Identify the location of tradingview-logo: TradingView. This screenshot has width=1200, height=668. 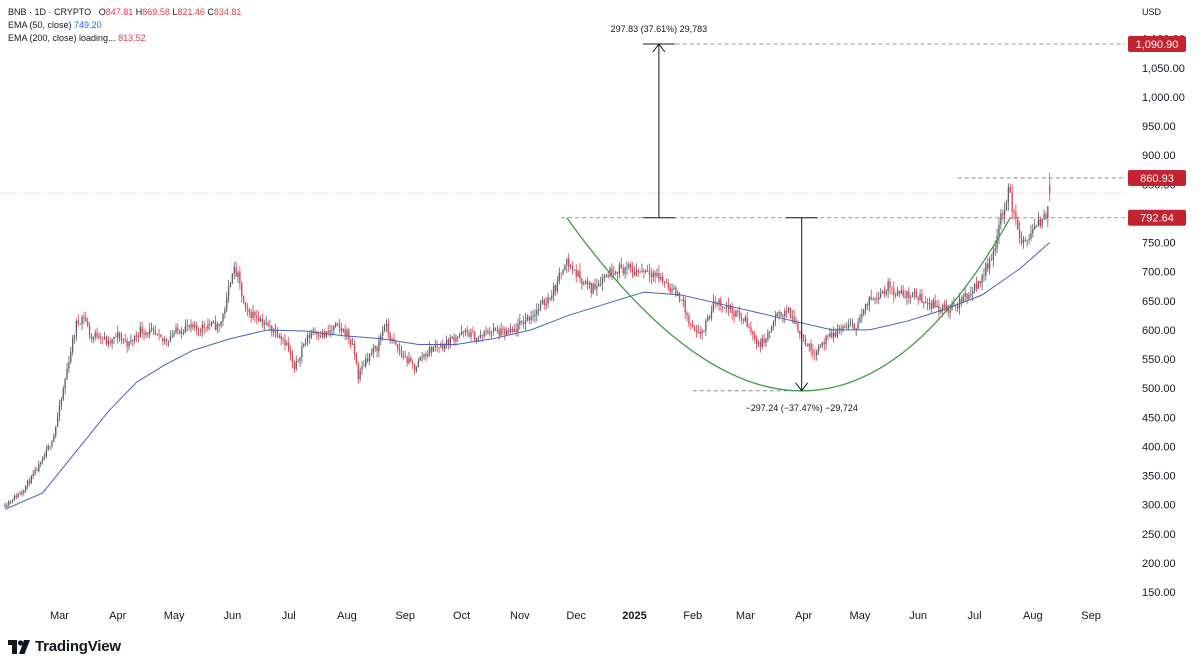
(64, 646).